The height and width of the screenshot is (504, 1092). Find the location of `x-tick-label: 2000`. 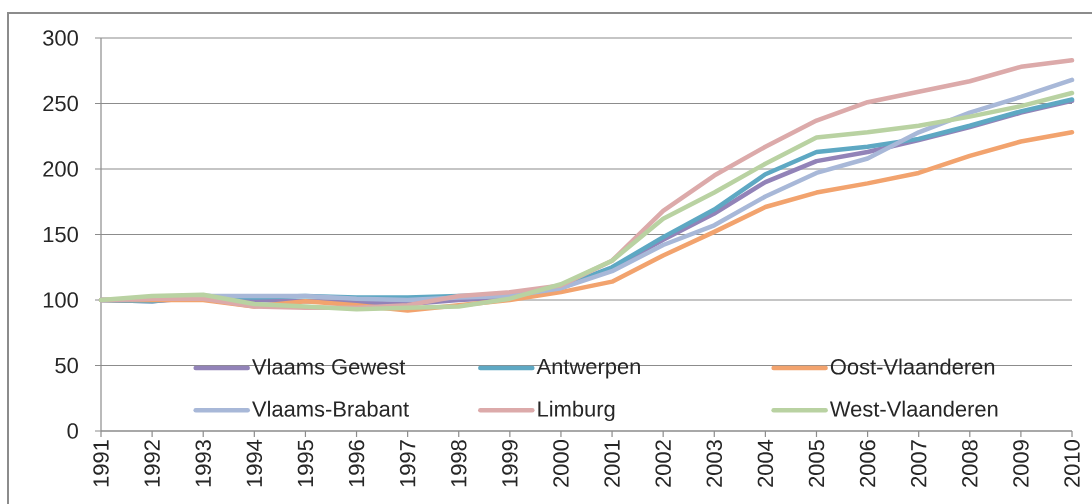

x-tick-label: 2000 is located at coordinates (561, 463).